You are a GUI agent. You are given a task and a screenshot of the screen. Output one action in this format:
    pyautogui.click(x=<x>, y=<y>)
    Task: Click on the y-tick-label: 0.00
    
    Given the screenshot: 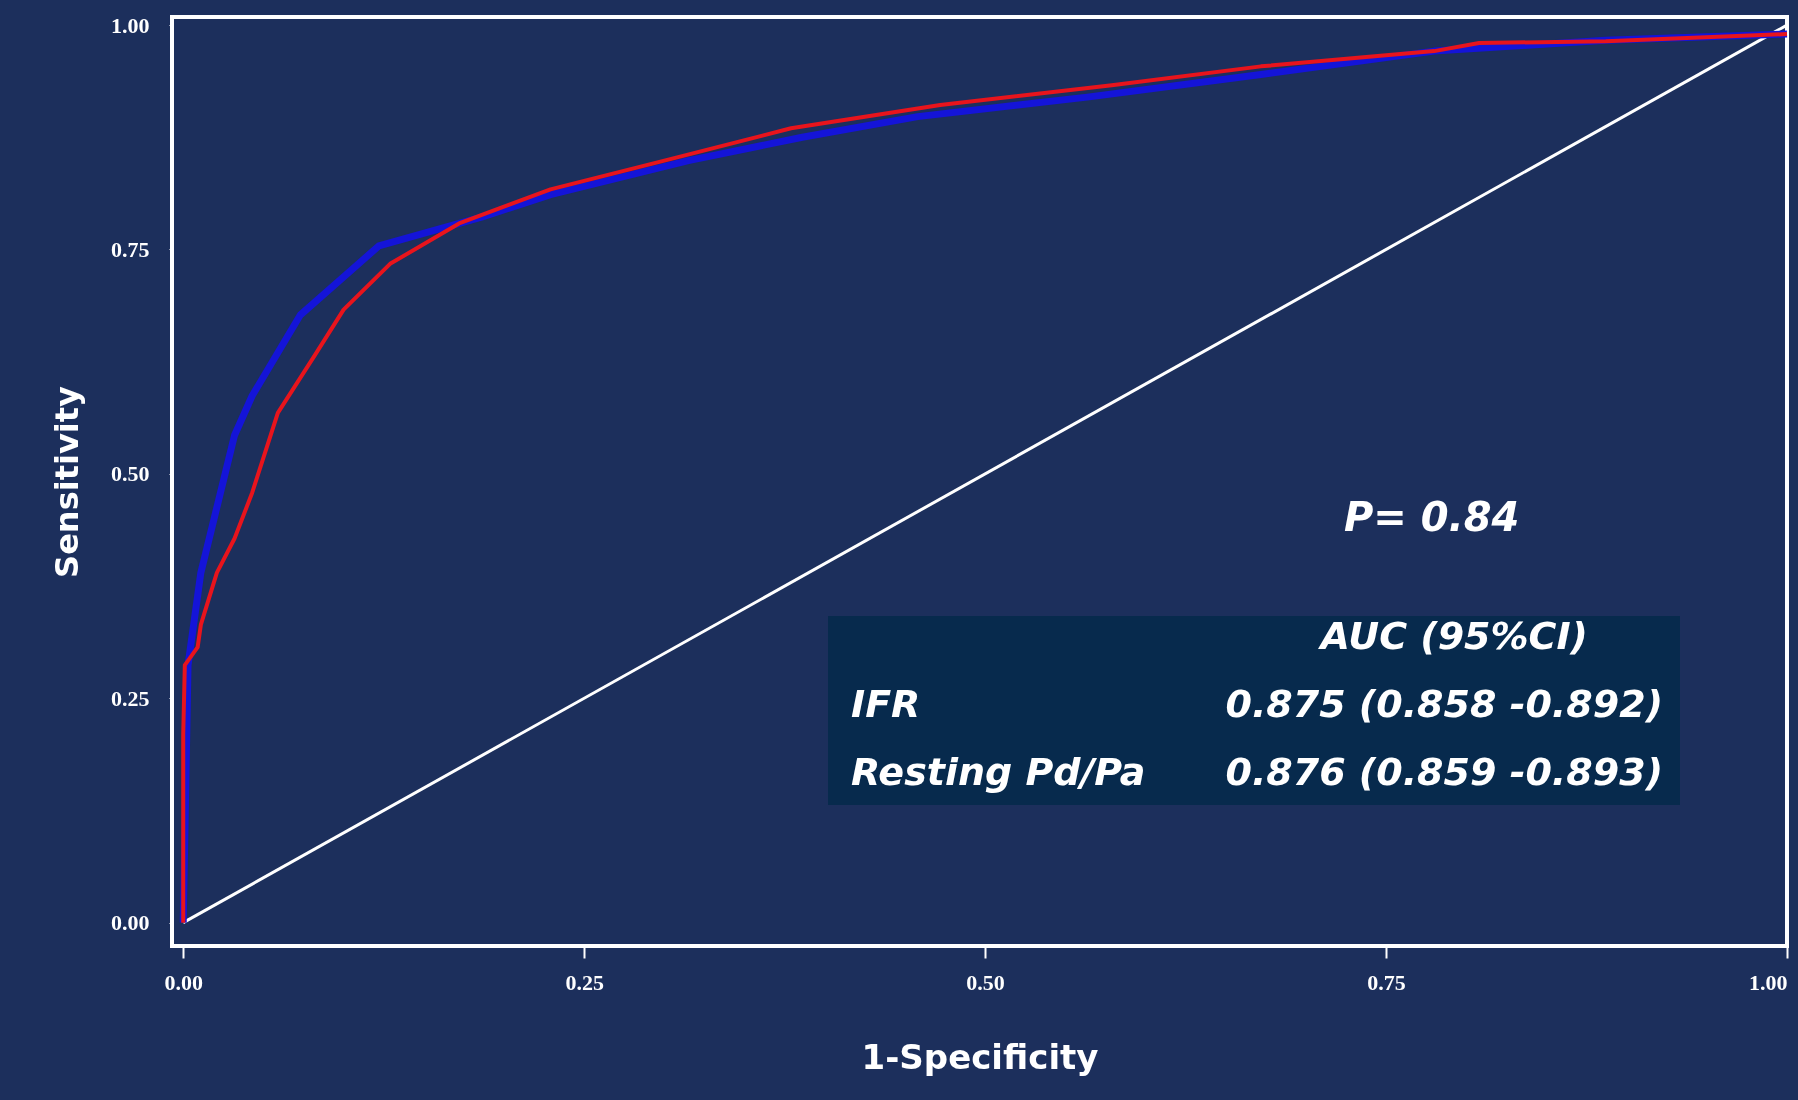 What is the action you would take?
    pyautogui.click(x=130, y=923)
    